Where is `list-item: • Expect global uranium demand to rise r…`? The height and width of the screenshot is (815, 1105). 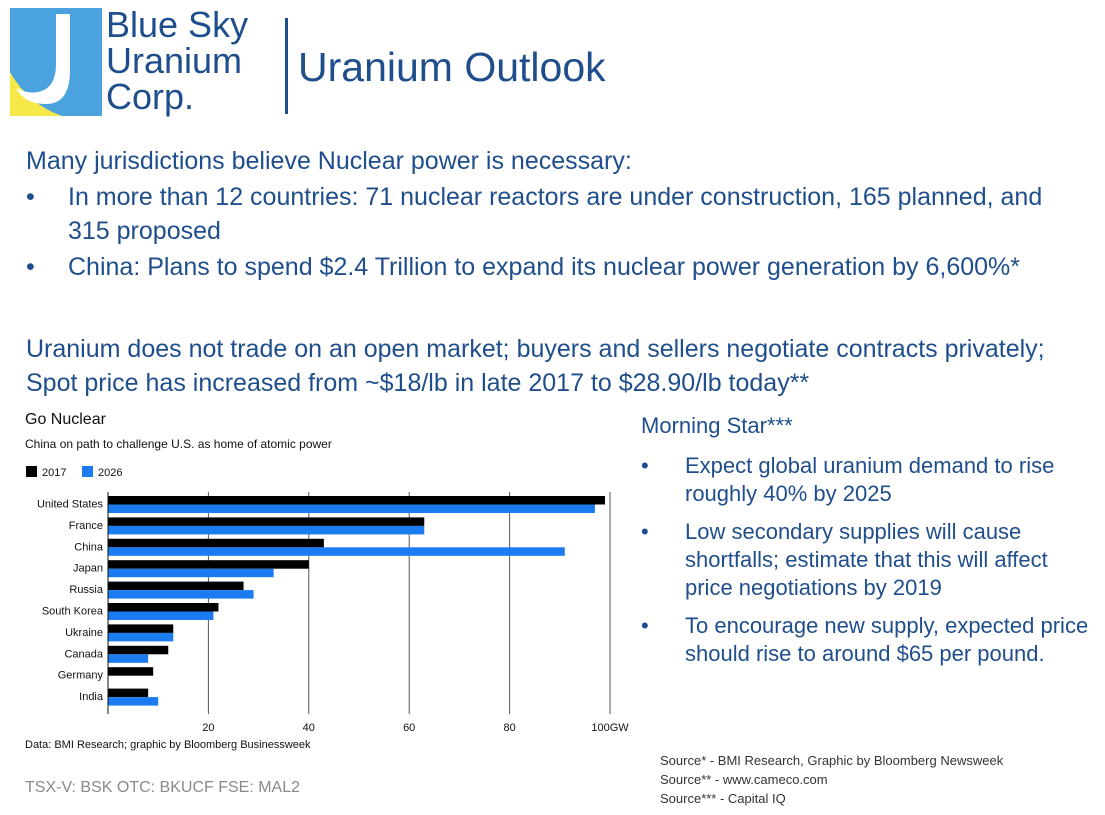 list-item: • Expect global uranium demand to rise r… is located at coordinates (871, 480).